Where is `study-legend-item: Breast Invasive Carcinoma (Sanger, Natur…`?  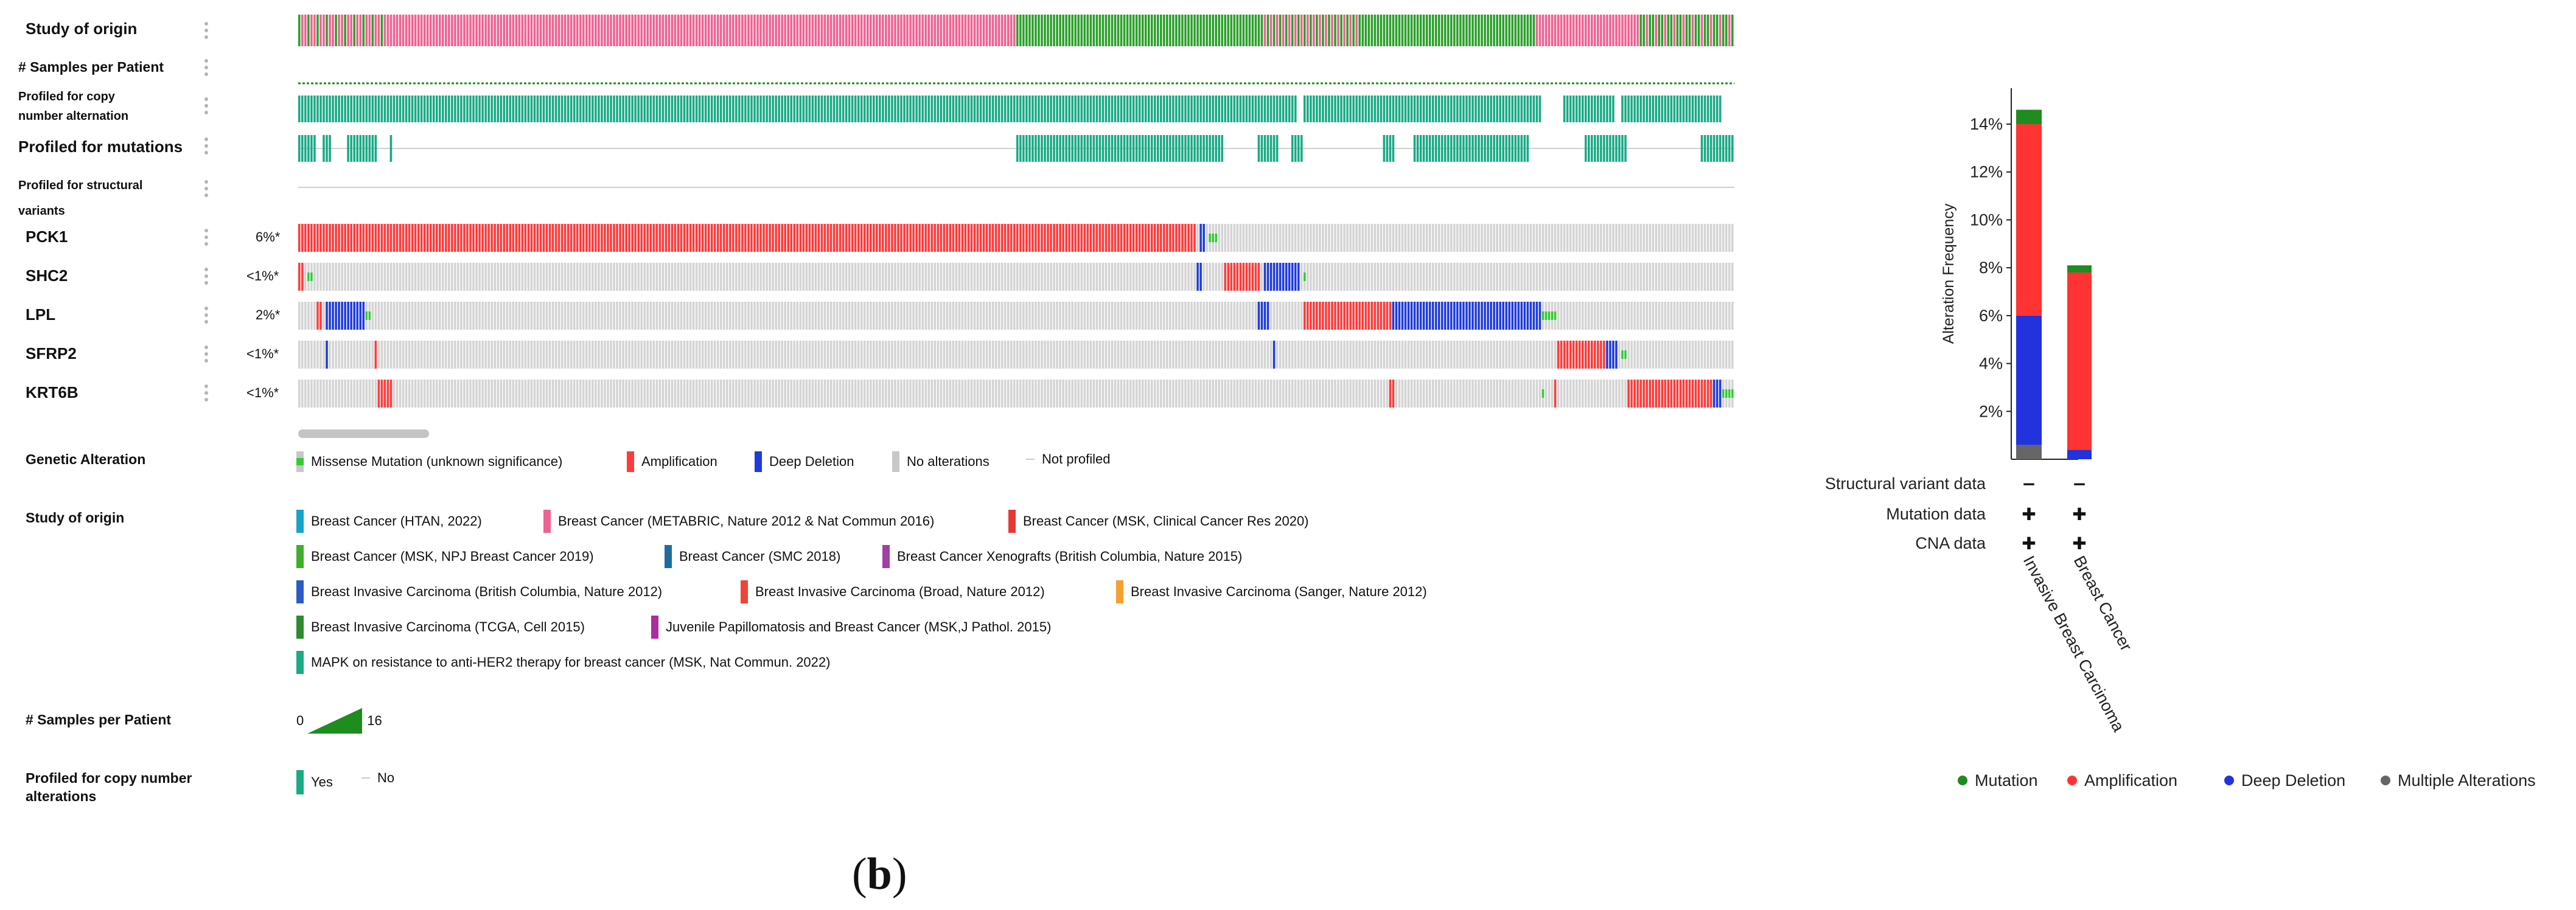
study-legend-item: Breast Invasive Carcinoma (Sanger, Natur… is located at coordinates (1271, 591).